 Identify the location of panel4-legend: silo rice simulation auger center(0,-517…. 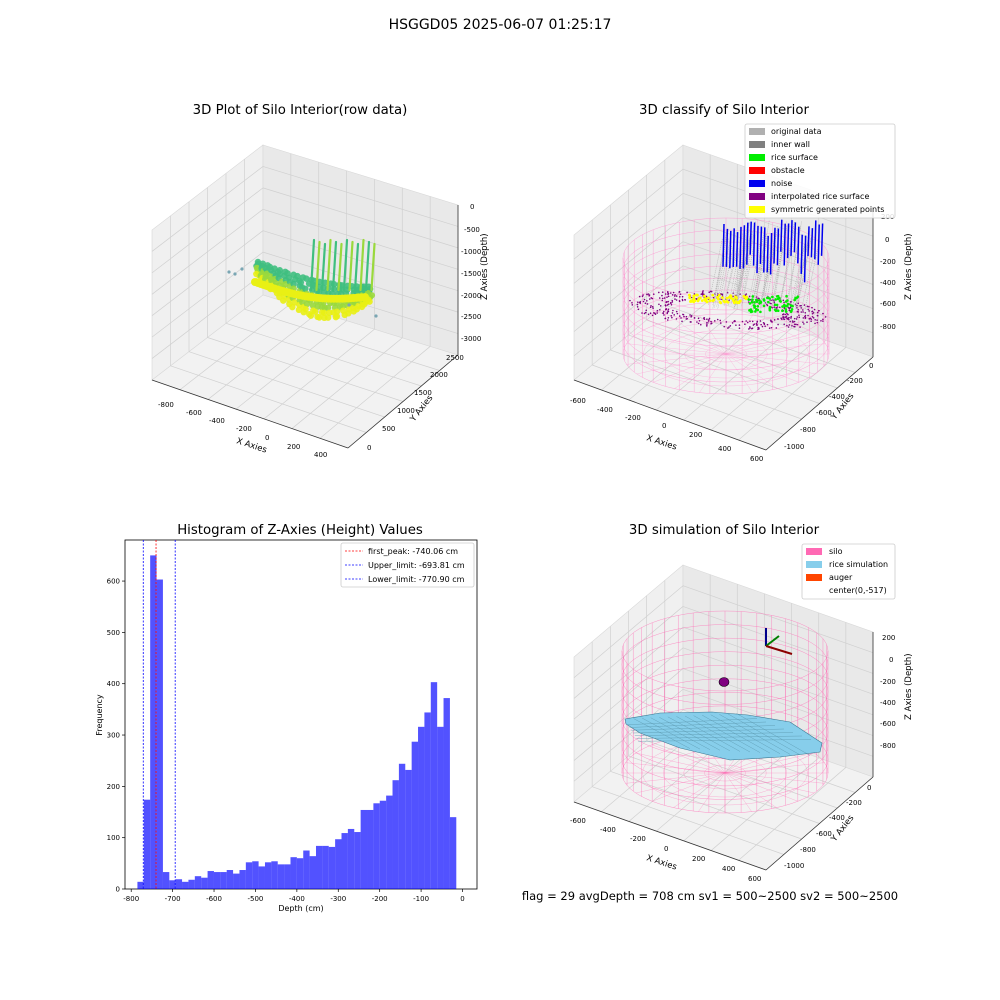
(848, 571).